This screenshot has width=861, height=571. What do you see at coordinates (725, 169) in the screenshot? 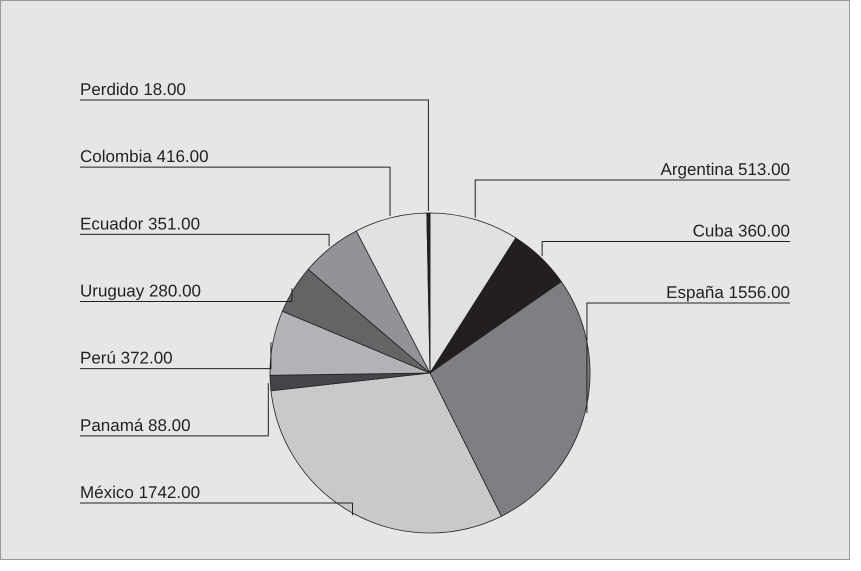
I see `slice-label: Argentina 513.00` at bounding box center [725, 169].